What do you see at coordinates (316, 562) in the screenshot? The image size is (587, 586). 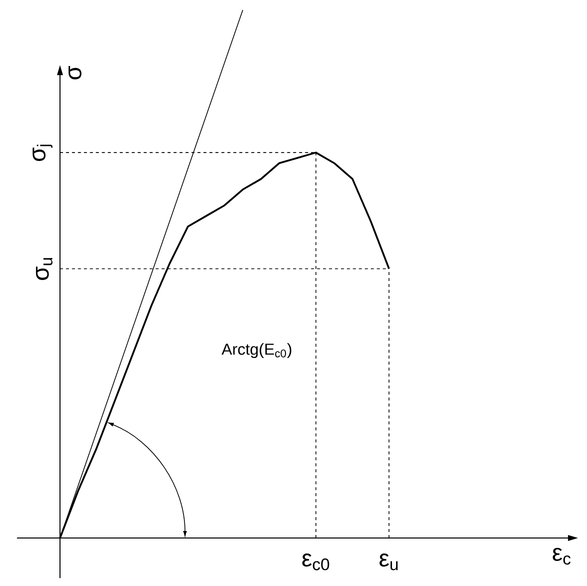 I see `x-tick-label: ε$_{c0}$` at bounding box center [316, 562].